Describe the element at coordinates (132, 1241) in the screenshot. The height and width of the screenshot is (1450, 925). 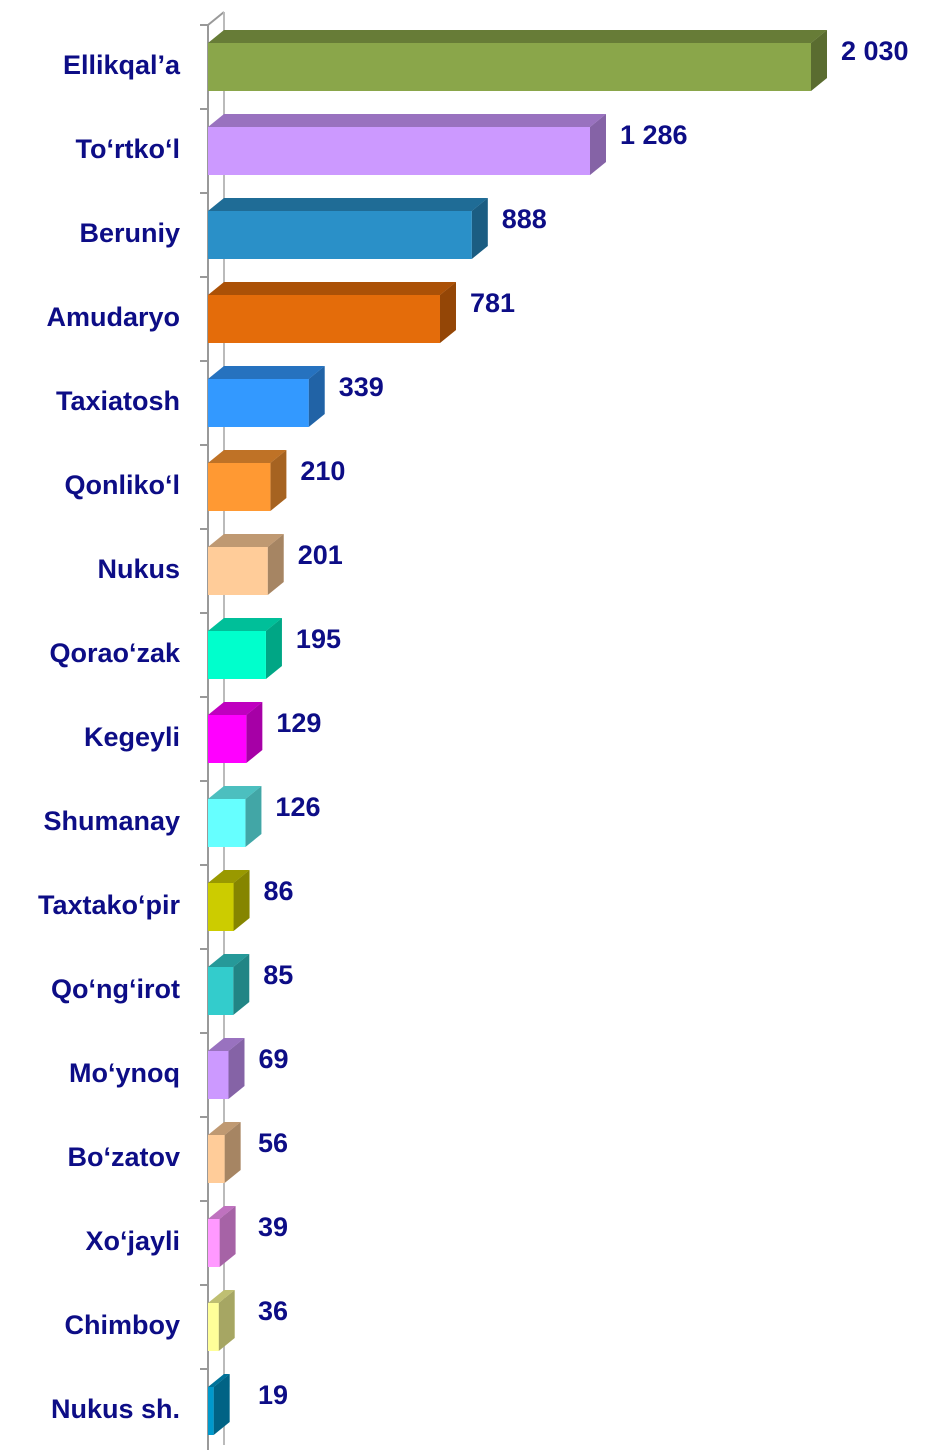
I see `category-label: Xo‘jayli` at that location.